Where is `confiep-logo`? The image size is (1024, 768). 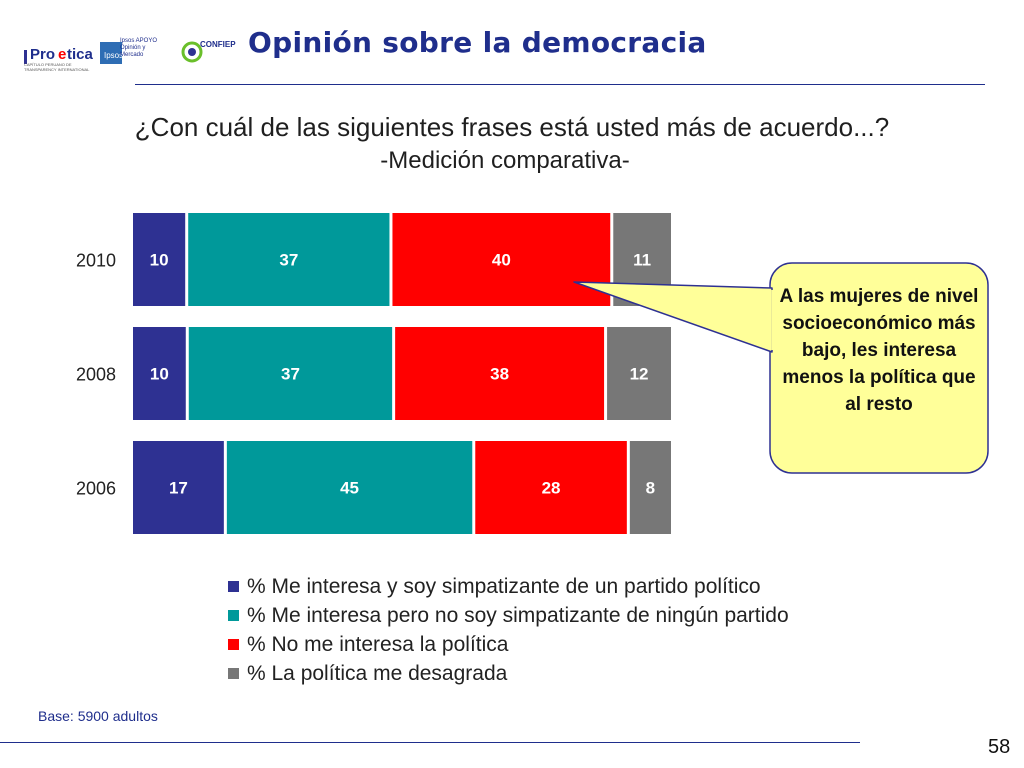
confiep-logo is located at coordinates (192, 52).